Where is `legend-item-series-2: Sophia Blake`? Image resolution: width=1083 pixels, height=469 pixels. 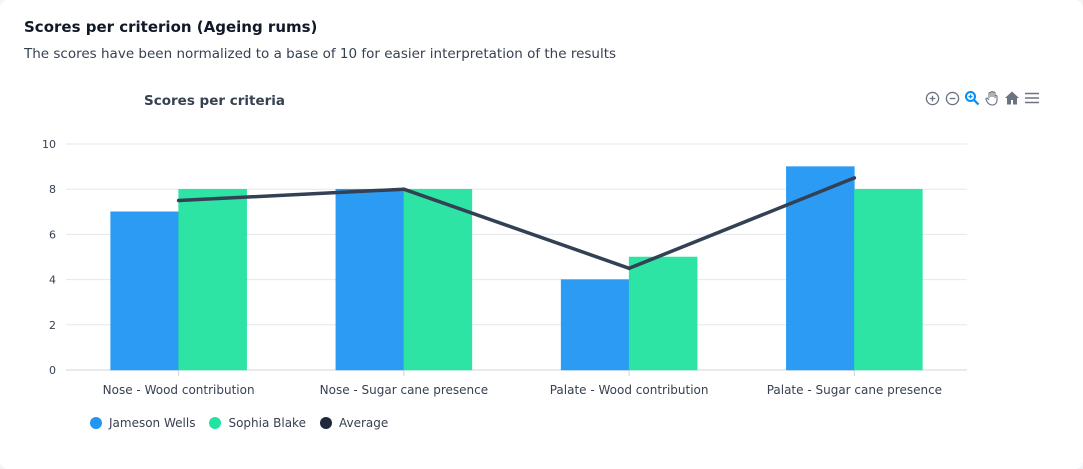 legend-item-series-2: Sophia Blake is located at coordinates (257, 423).